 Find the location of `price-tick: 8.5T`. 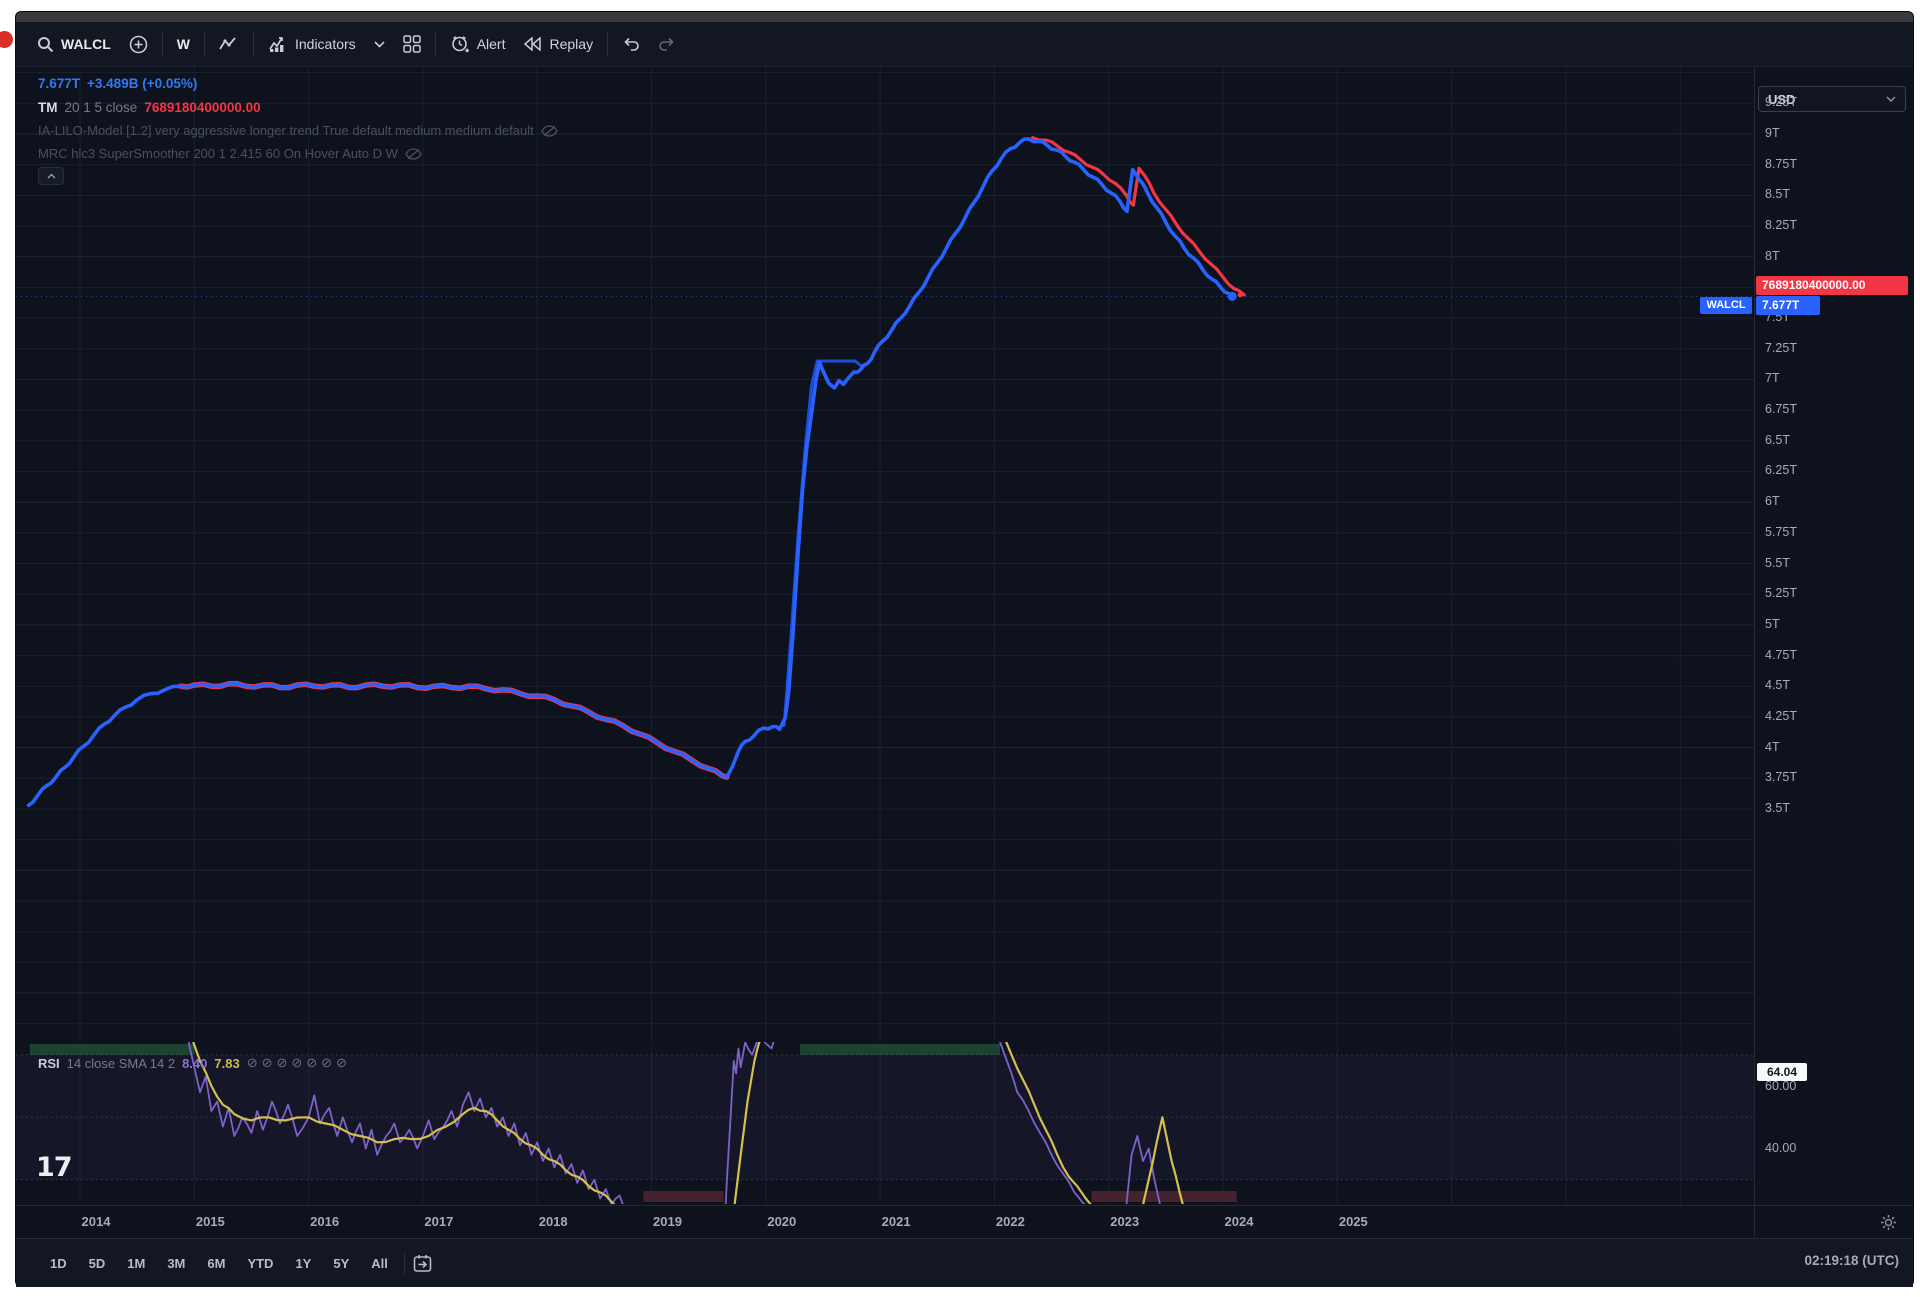

price-tick: 8.5T is located at coordinates (1778, 194).